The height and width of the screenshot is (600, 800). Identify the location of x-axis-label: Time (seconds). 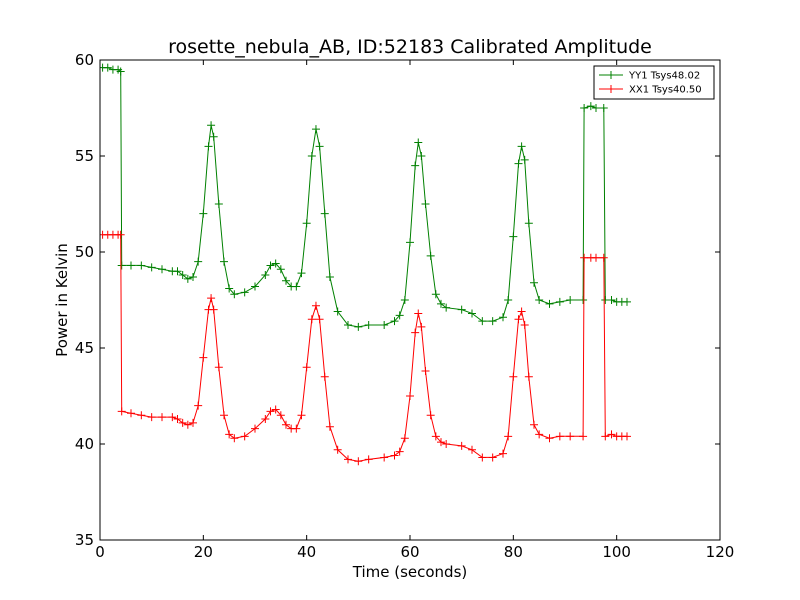
(410, 572).